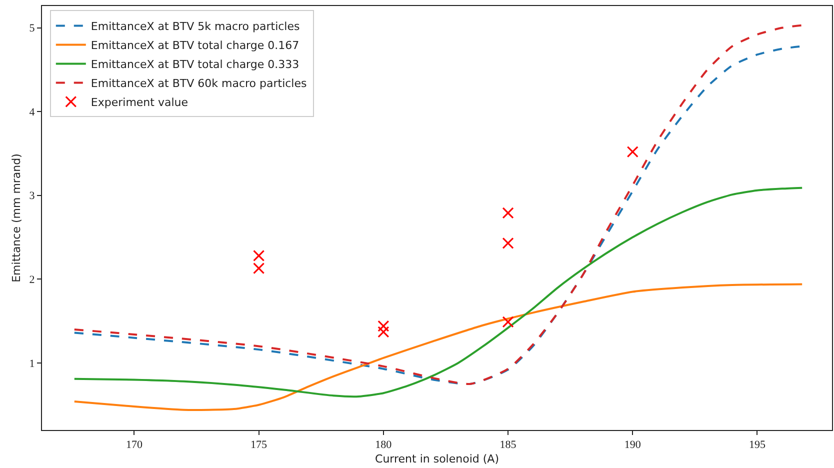  Describe the element at coordinates (195, 45) in the screenshot. I see `legend-label: EmittanceX at BTV total charge 0.167` at that location.